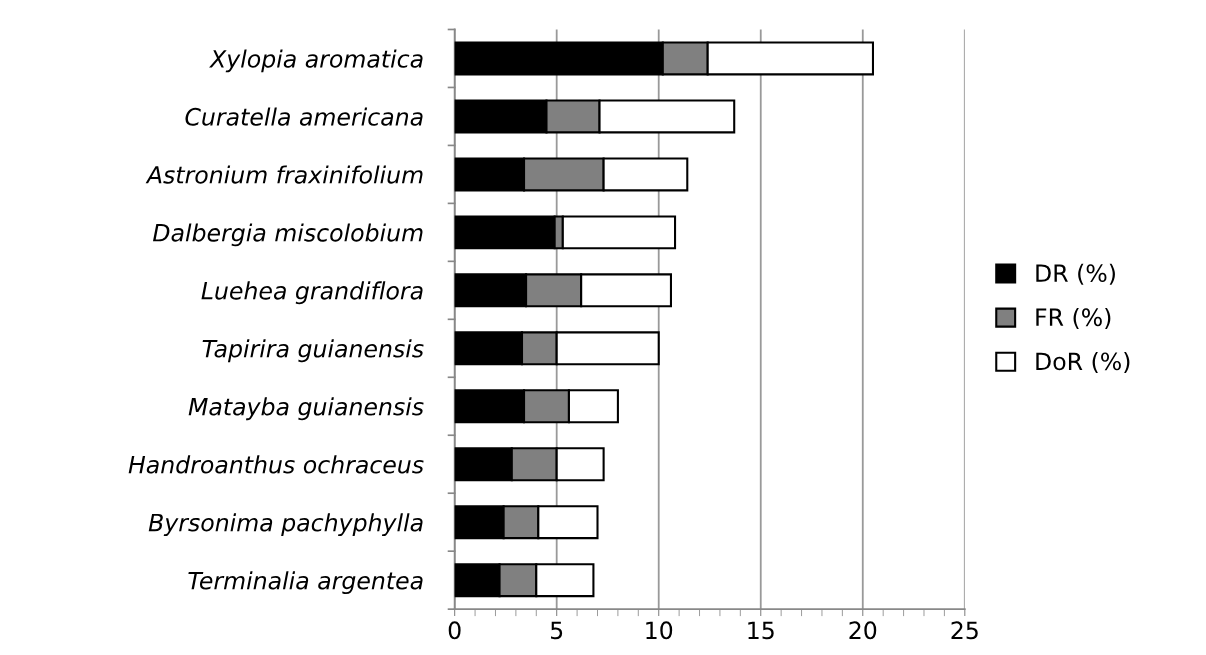  I want to click on legend-label: DoR (%), so click(1083, 363).